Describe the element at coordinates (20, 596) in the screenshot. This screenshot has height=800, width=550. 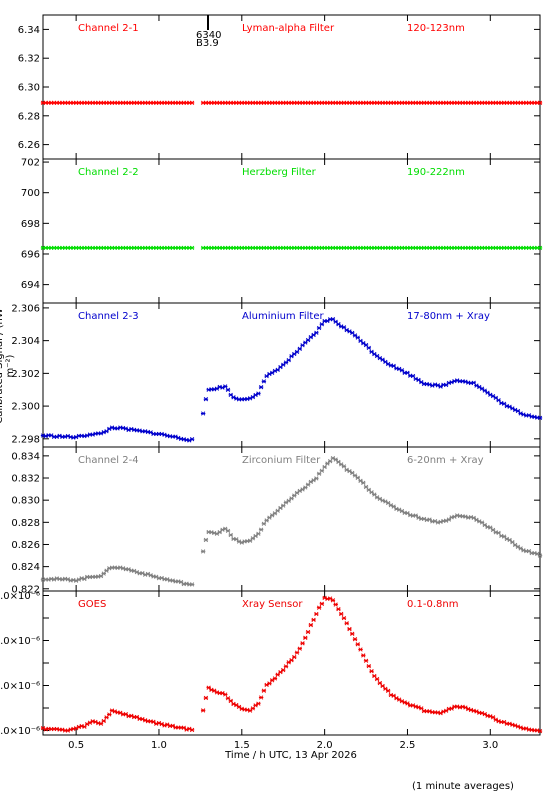
I see `y-tick-label: 6.0×10⁻⁶` at that location.